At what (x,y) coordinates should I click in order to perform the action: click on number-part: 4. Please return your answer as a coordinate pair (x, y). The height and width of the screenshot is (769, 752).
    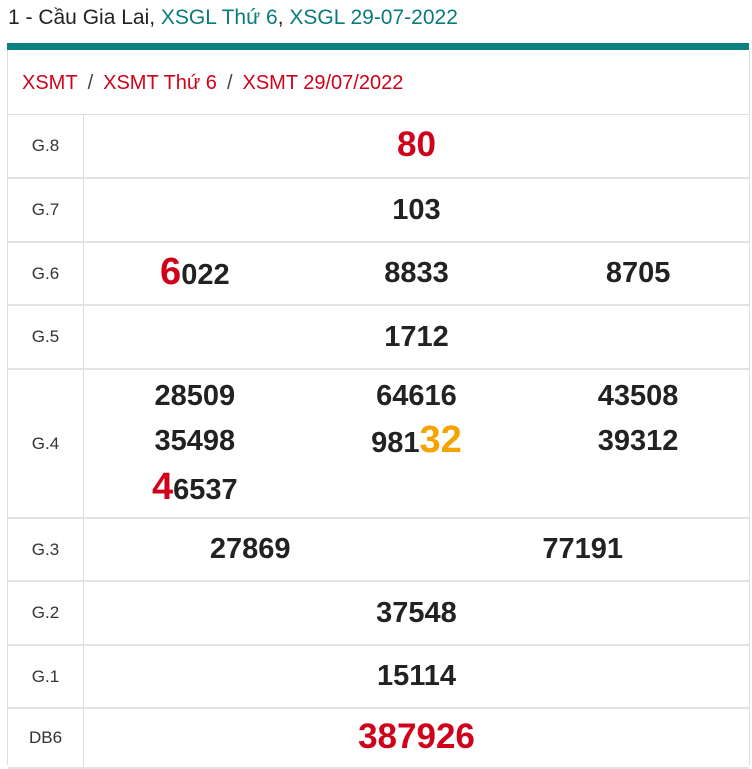
    Looking at the image, I should click on (162, 487).